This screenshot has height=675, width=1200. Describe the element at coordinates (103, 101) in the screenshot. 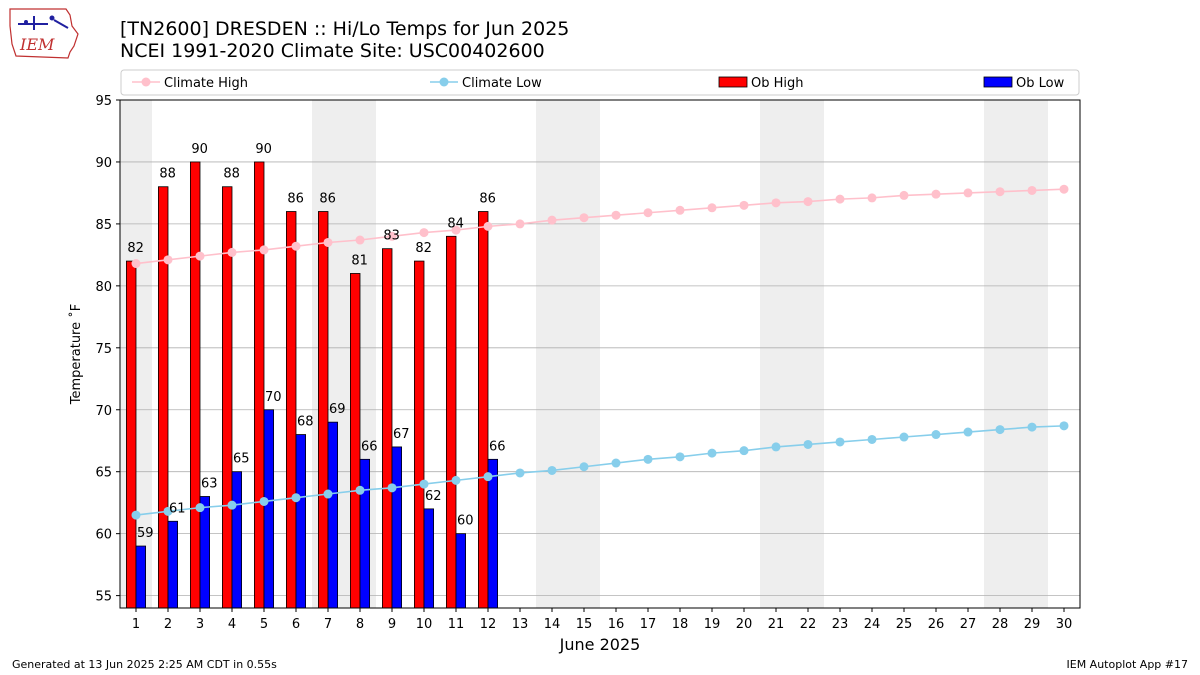

I see `y-tick-label: 95` at that location.